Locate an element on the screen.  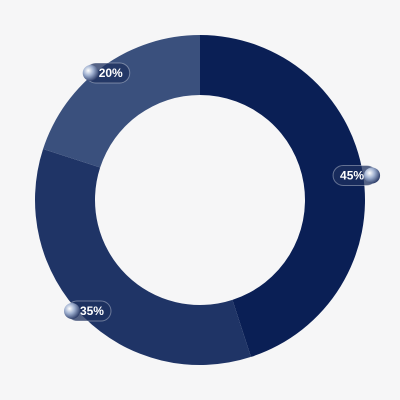
value-badge: 35% is located at coordinates (87, 311).